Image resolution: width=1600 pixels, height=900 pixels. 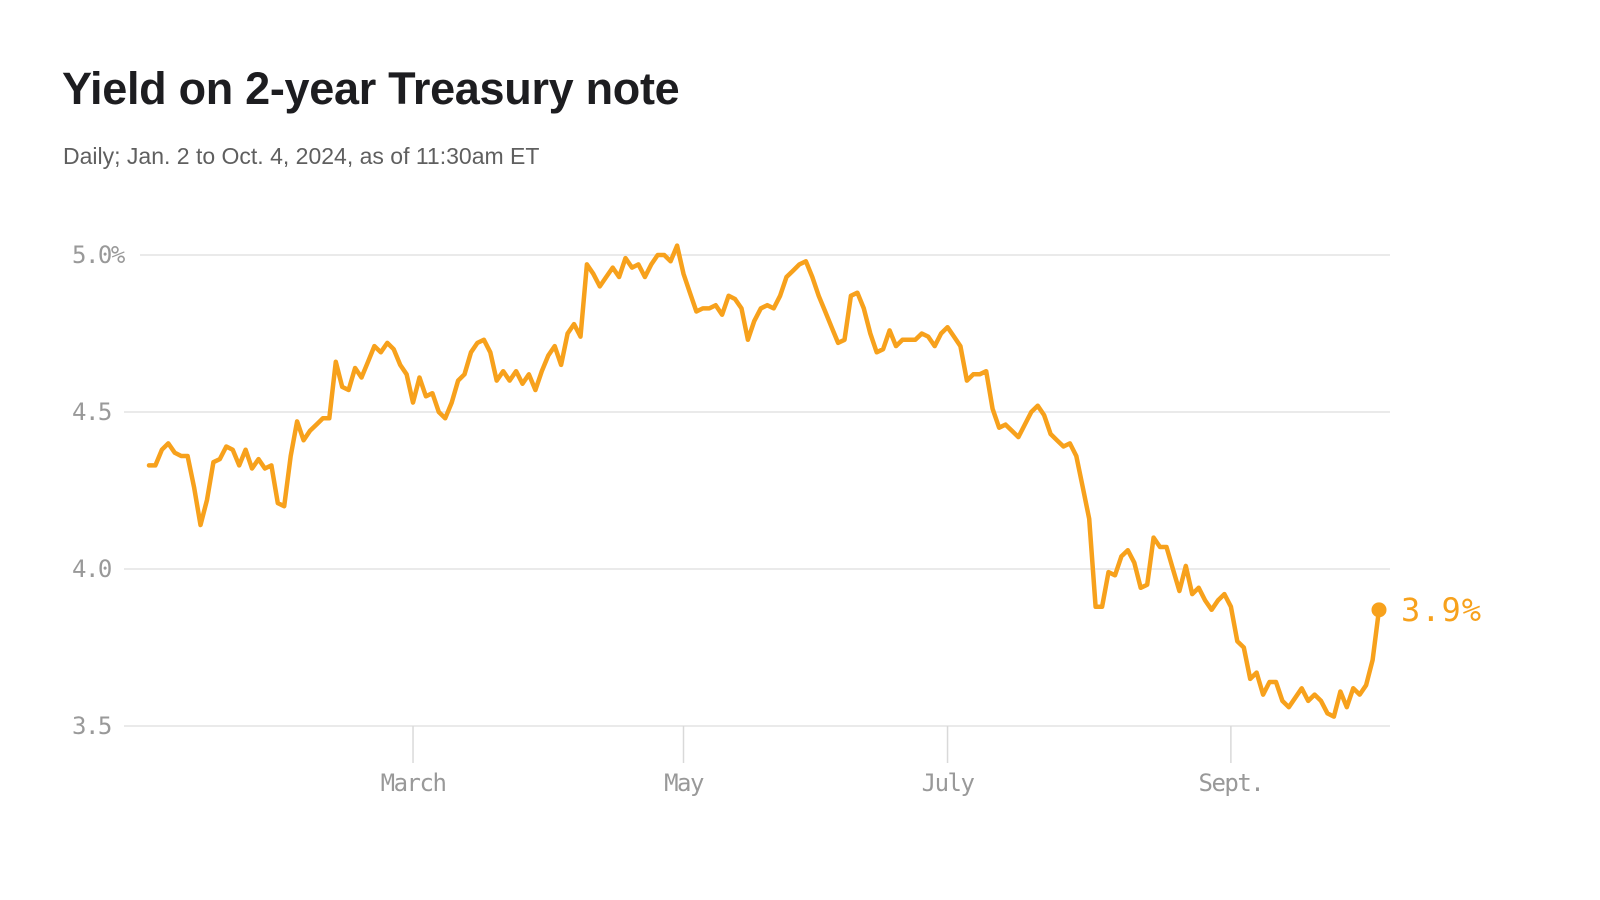 I want to click on x-axis: March May July Sept., so click(x=823, y=761).